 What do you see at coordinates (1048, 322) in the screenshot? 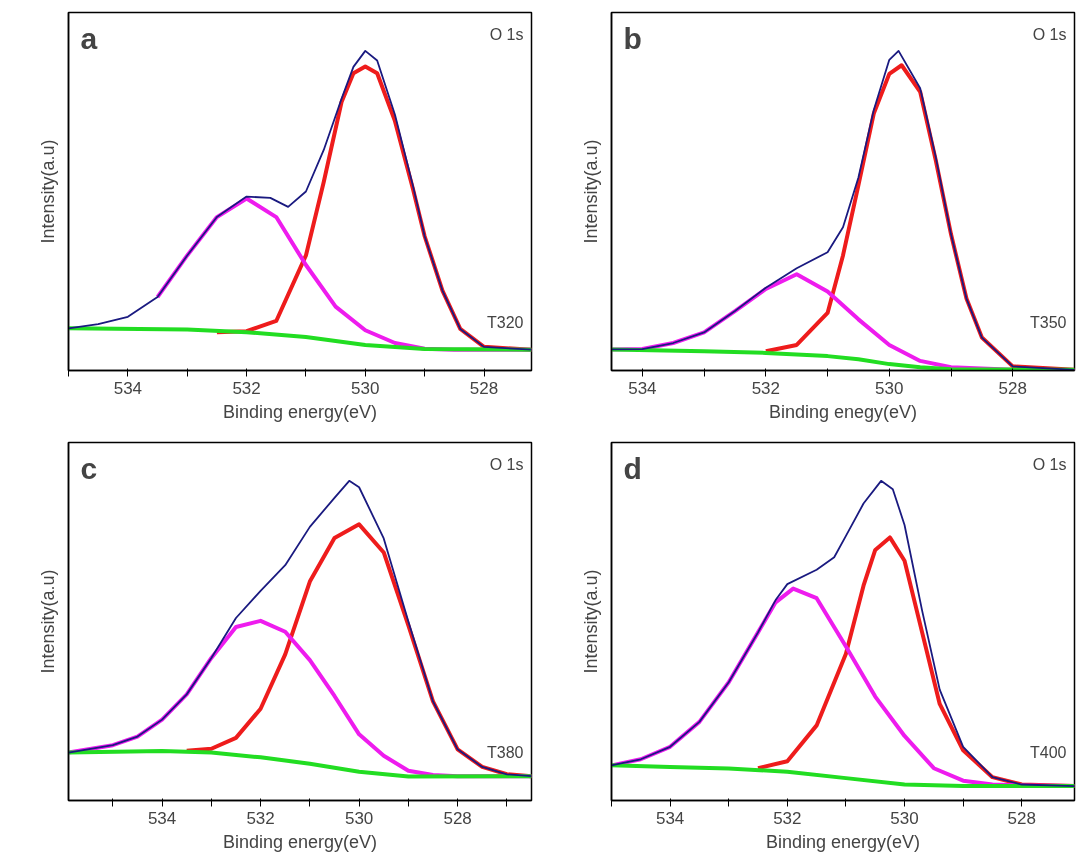
I see `annotation: T350` at bounding box center [1048, 322].